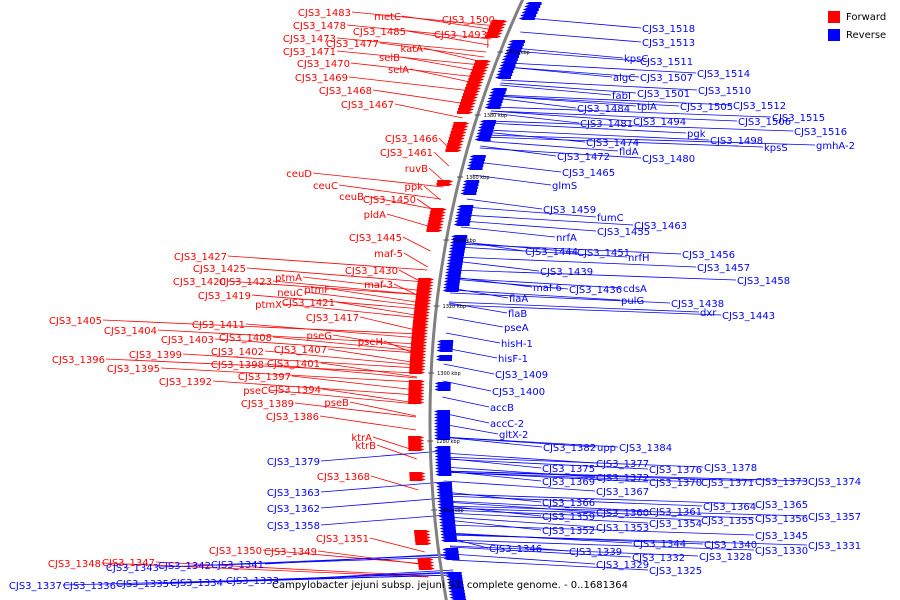 Image resolution: width=900 pixels, height=600 pixels. I want to click on reverse-gene-label: cdsA, so click(635, 289).